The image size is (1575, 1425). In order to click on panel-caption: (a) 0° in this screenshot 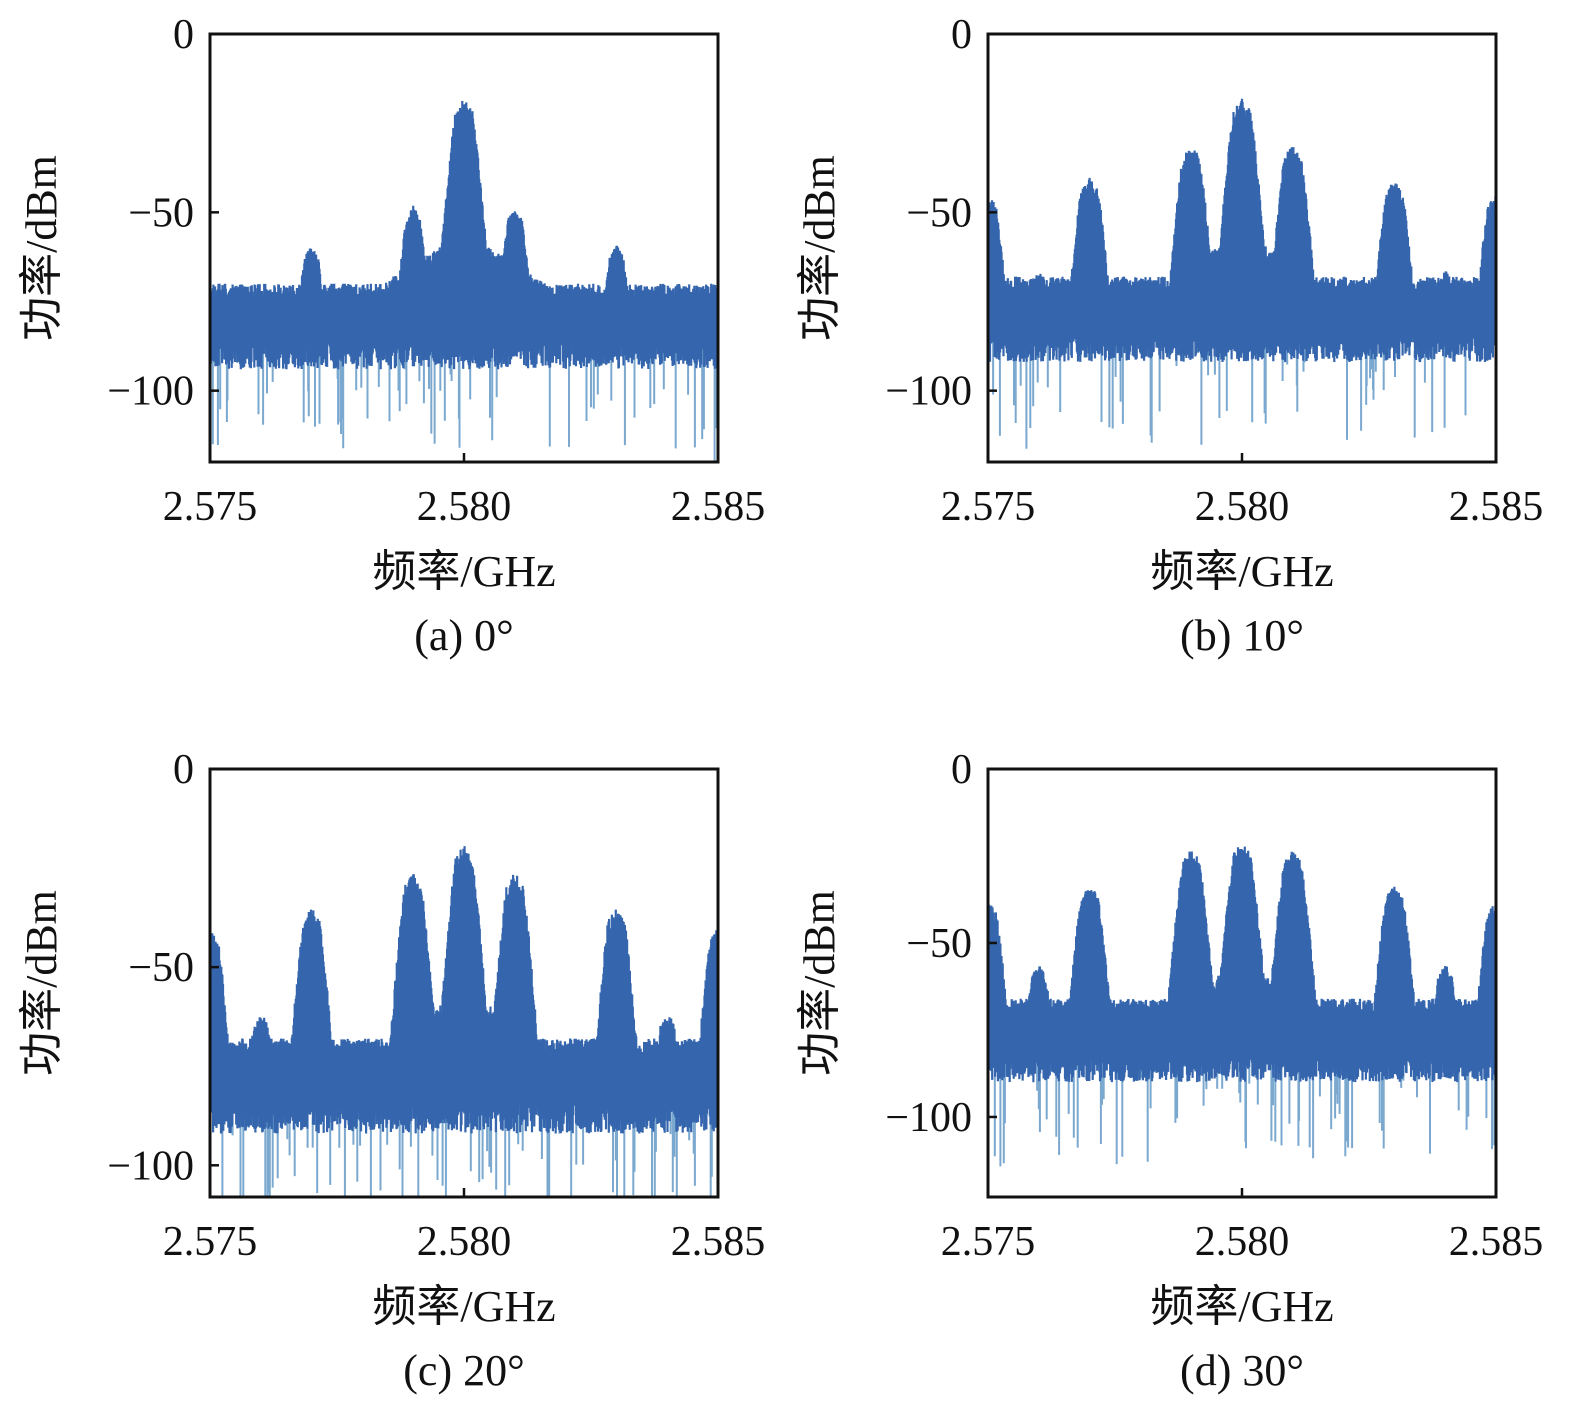, I will do `click(463, 635)`.